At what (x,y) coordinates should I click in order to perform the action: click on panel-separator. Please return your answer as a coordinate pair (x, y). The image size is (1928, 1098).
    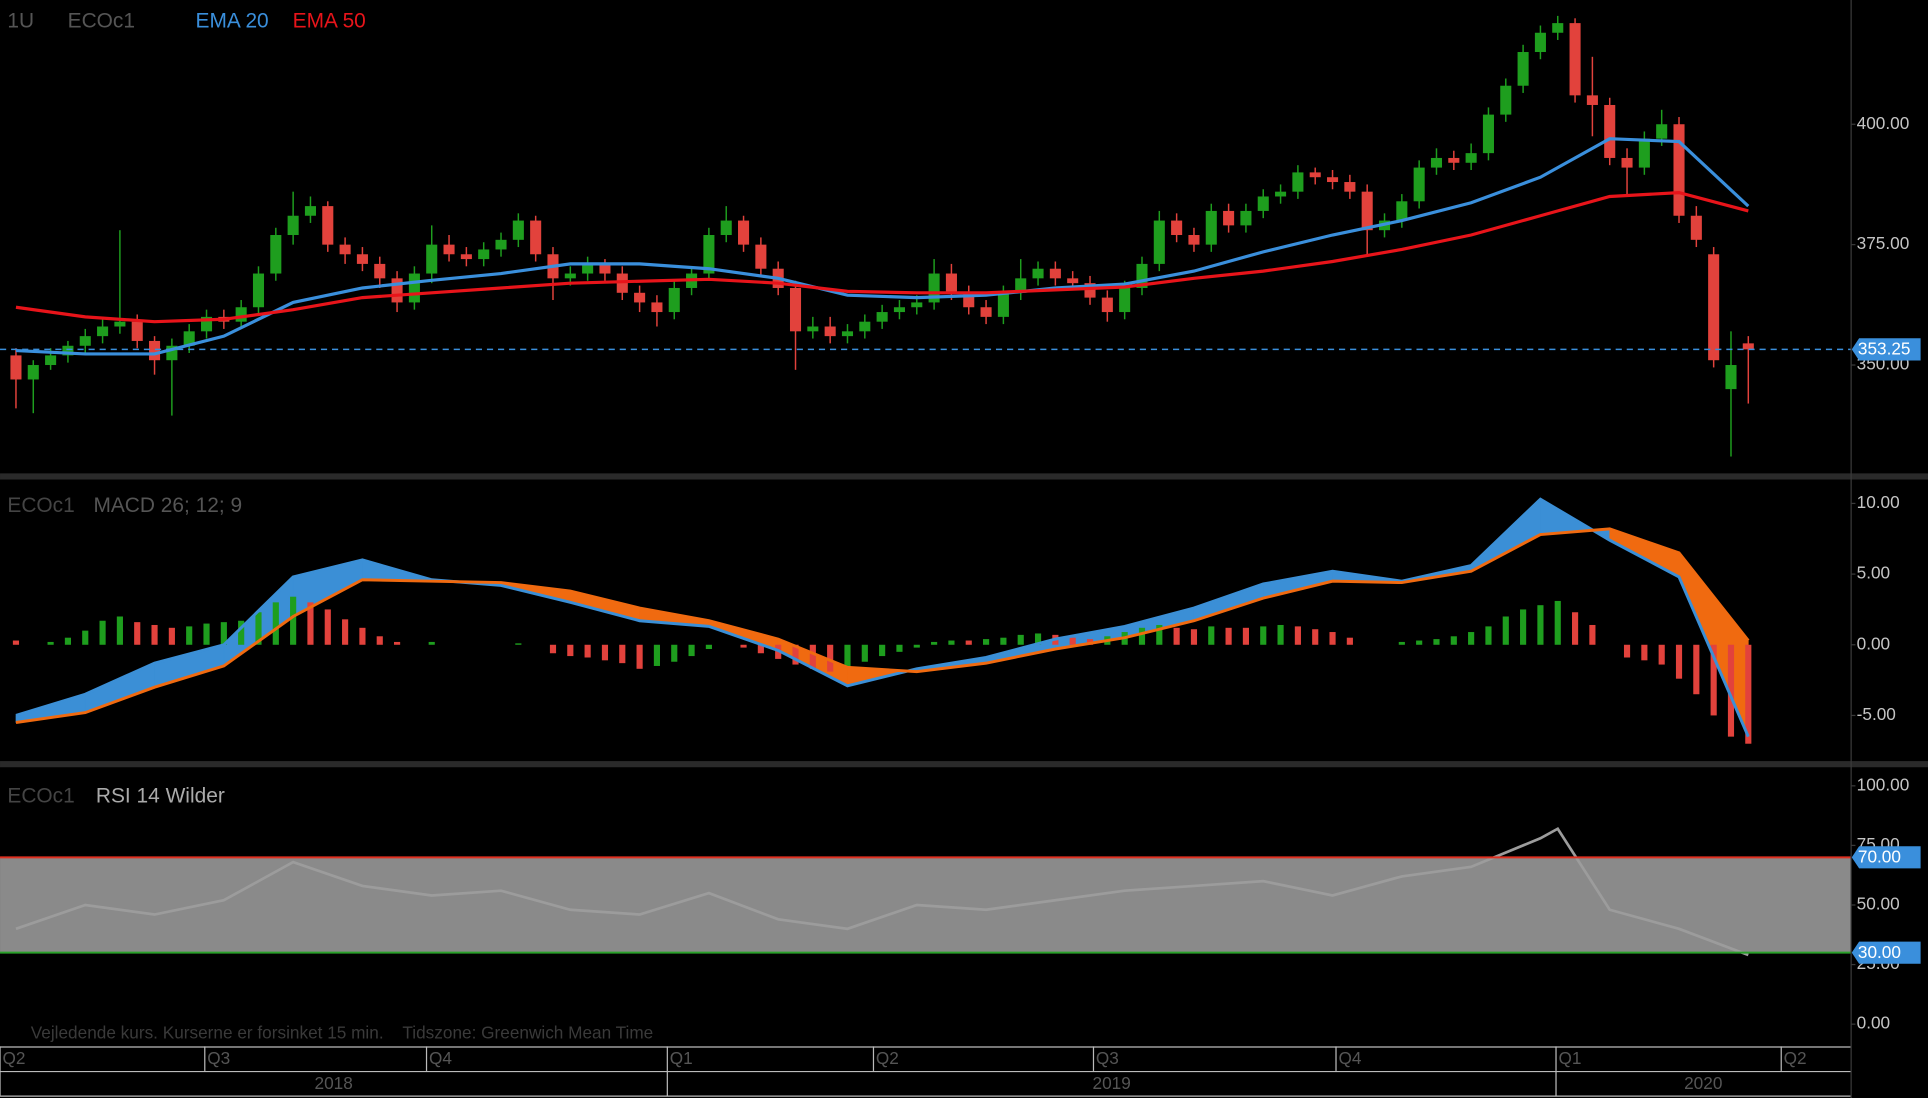
    Looking at the image, I should click on (964, 764).